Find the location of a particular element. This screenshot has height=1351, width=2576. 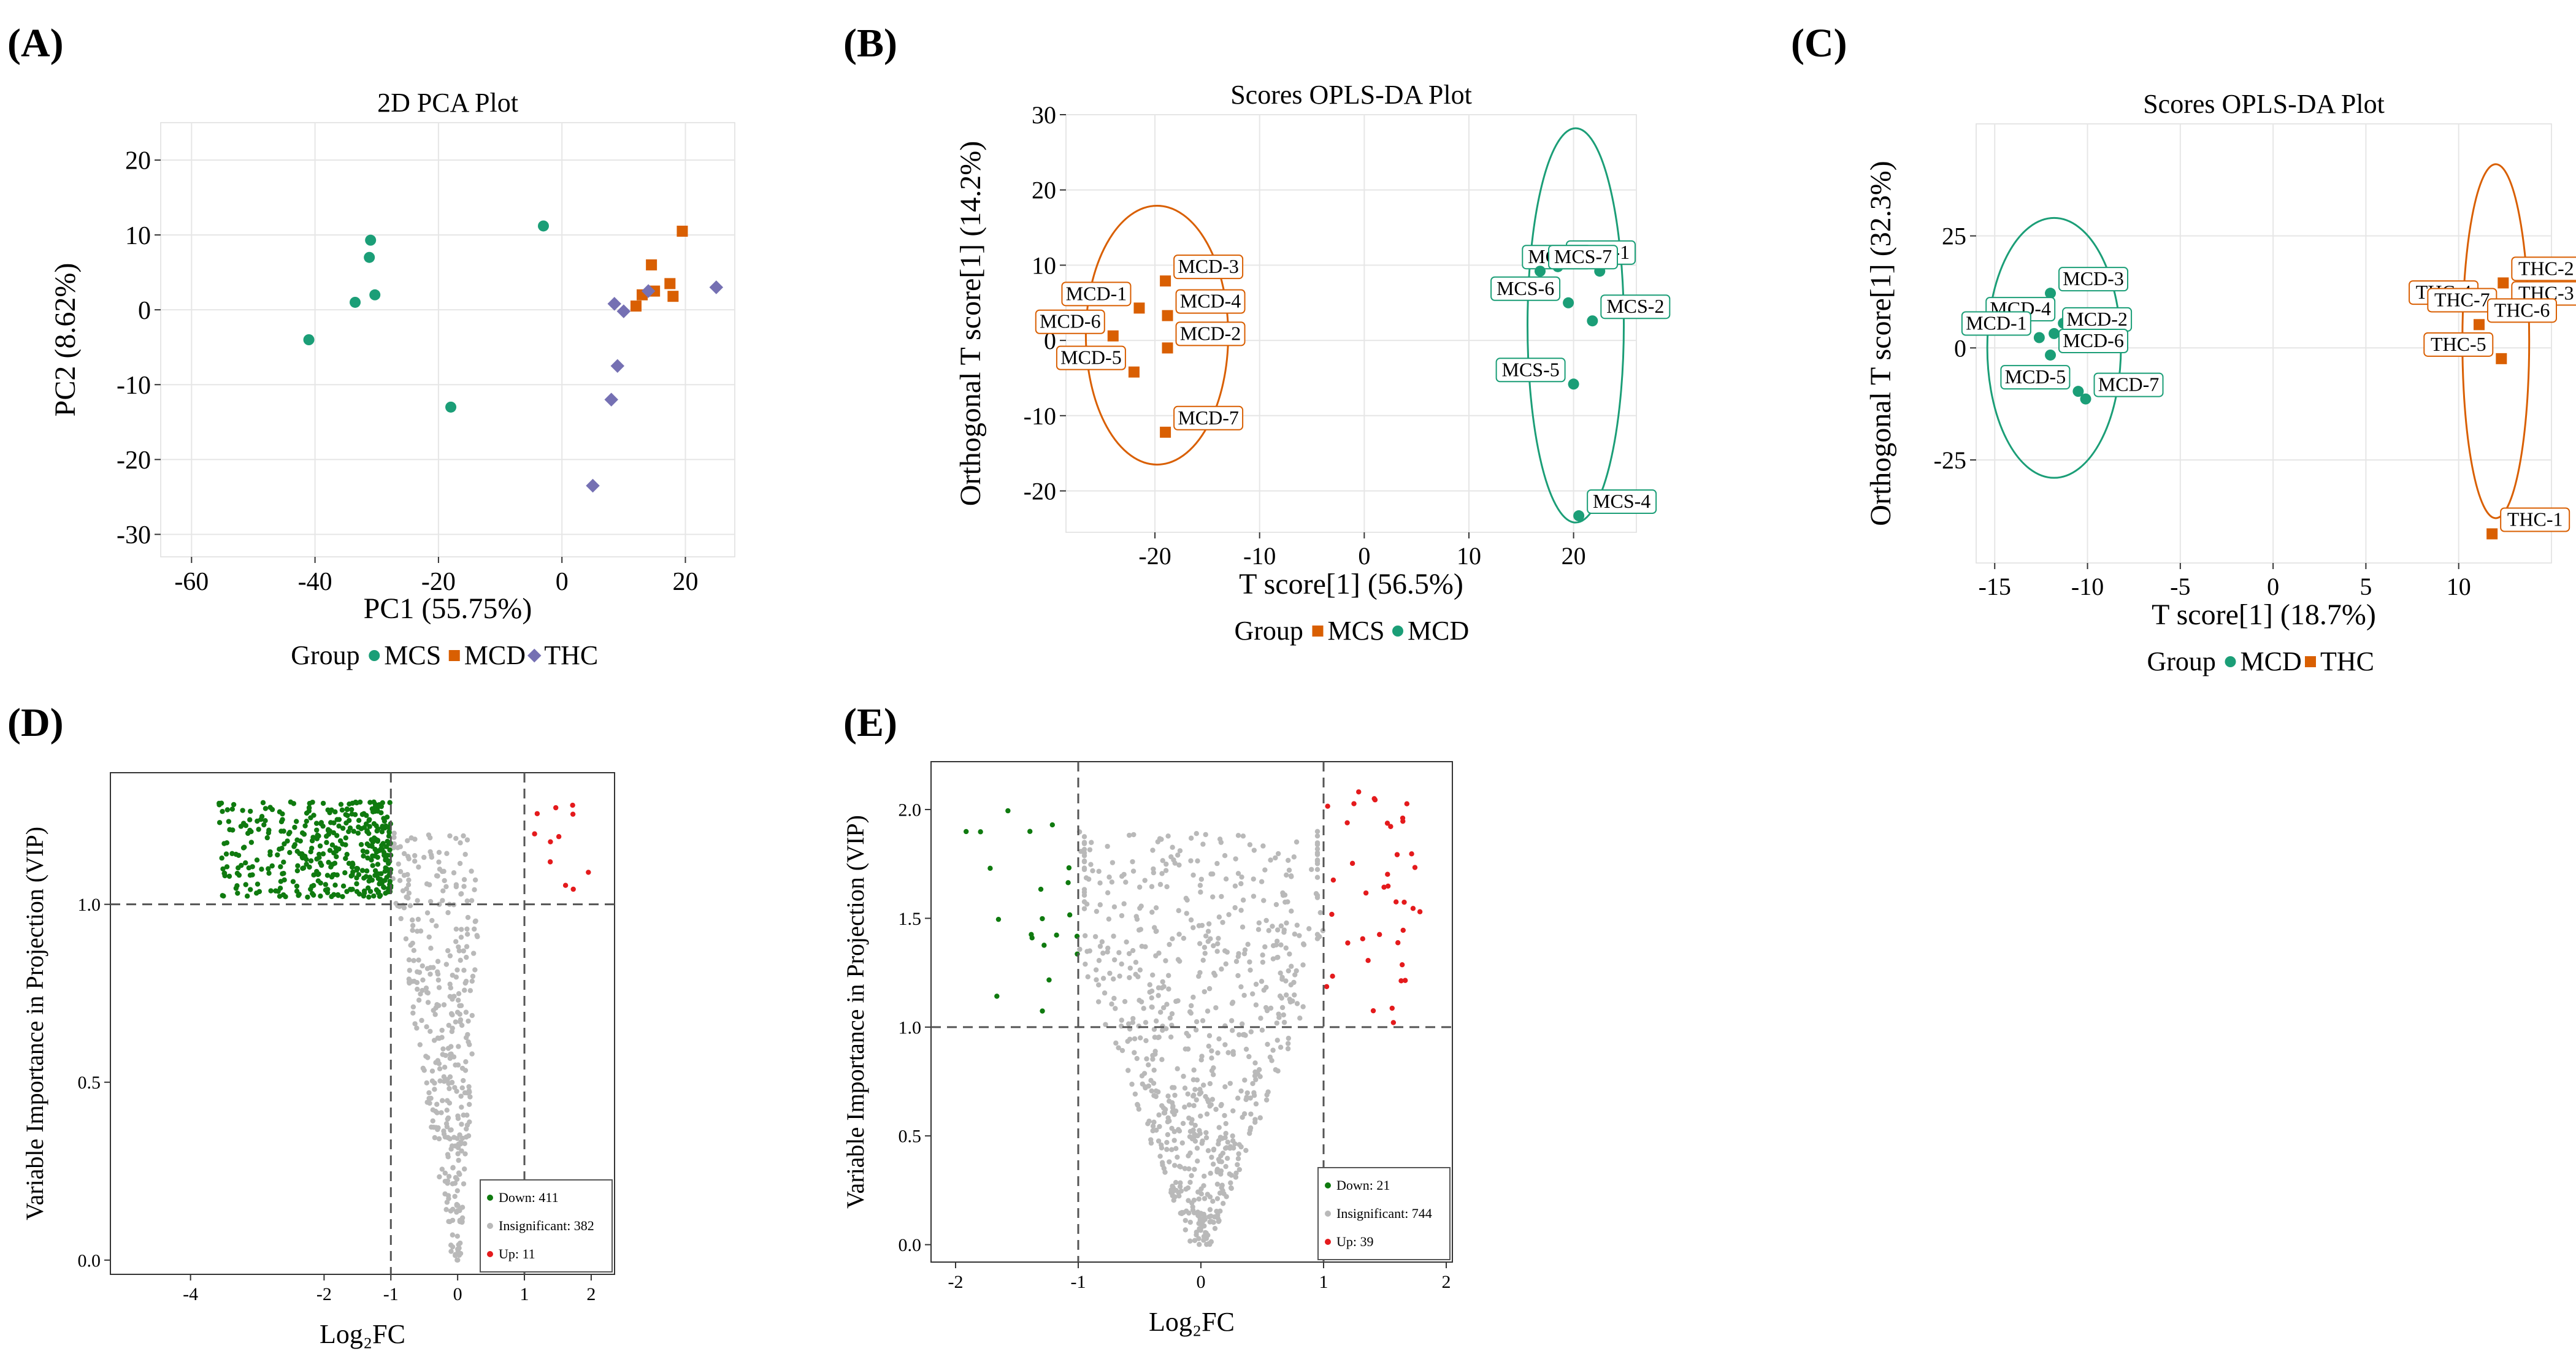

point-label: THC-6 is located at coordinates (2522, 310).